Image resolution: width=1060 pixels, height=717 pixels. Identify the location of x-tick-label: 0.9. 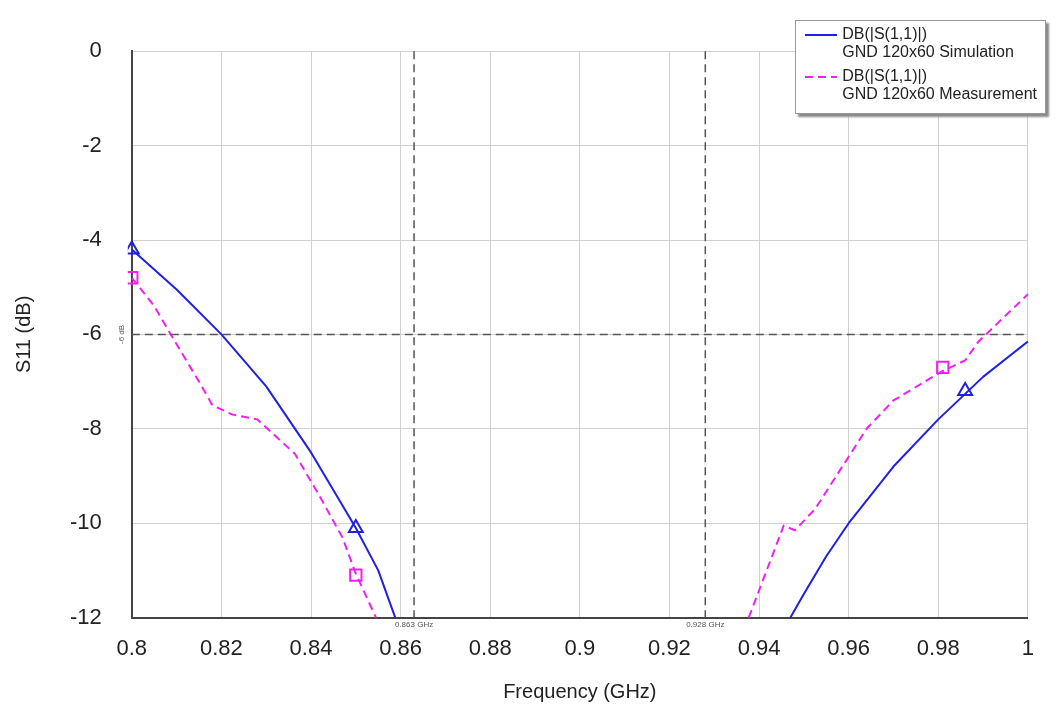
(580, 647).